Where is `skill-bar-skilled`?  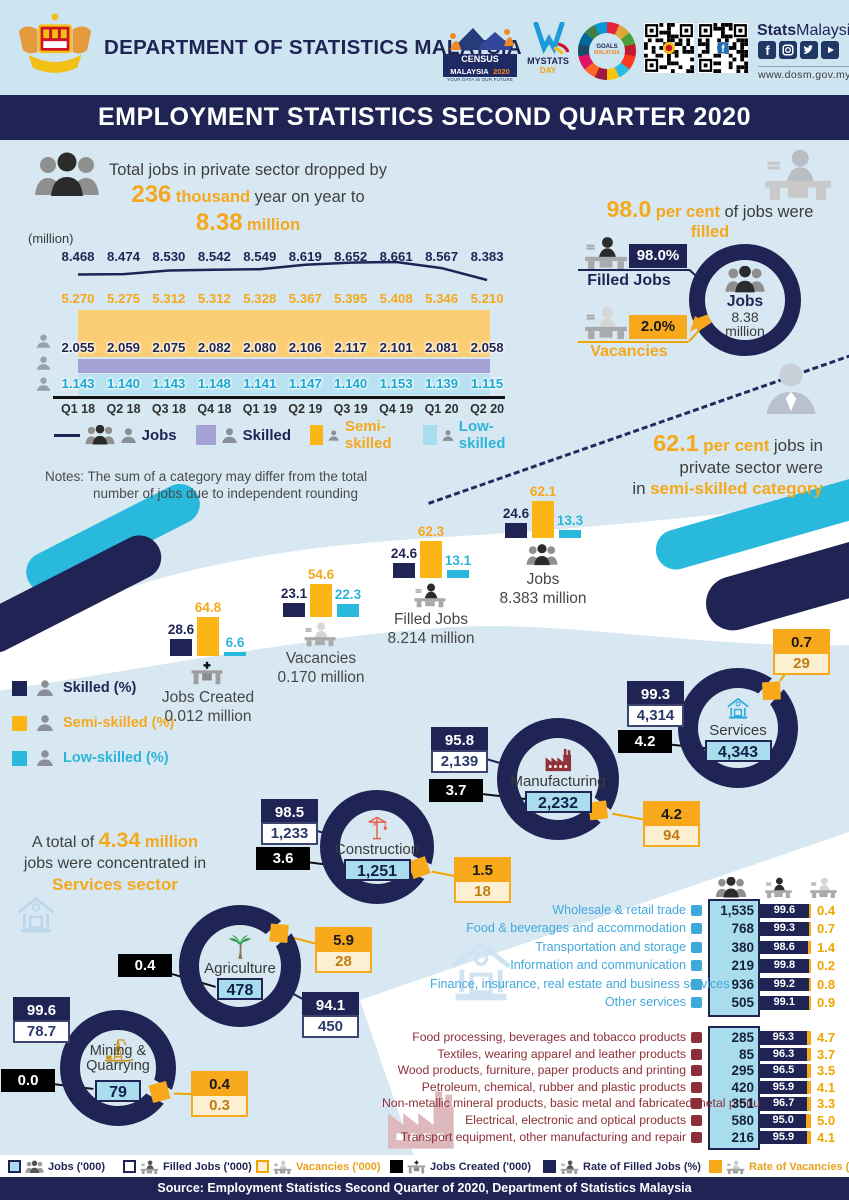 skill-bar-skilled is located at coordinates (181, 647).